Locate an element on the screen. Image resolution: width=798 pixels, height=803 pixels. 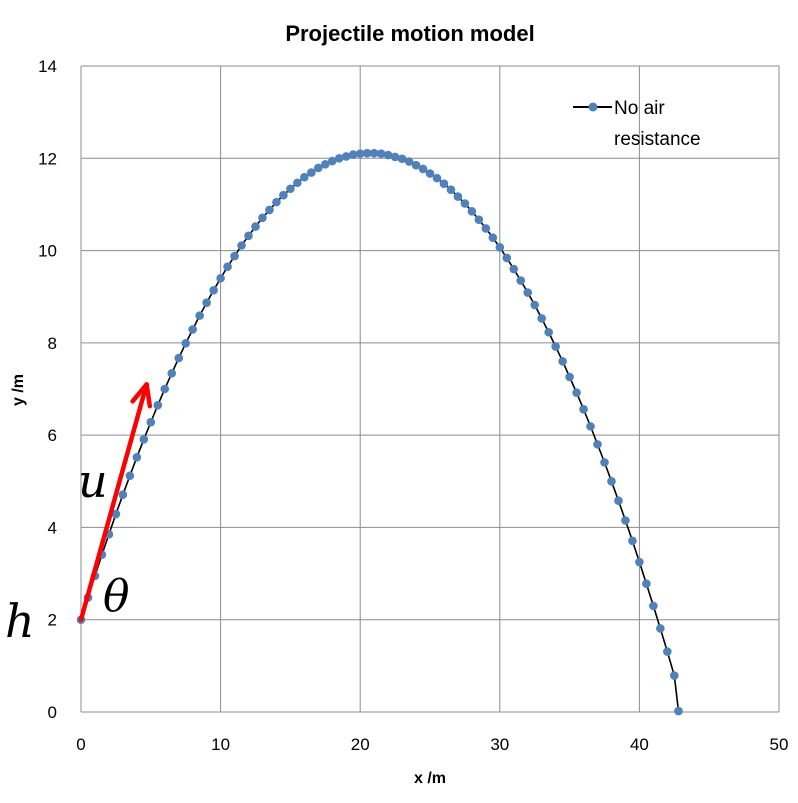
y-tick-label: 0 is located at coordinates (52, 712).